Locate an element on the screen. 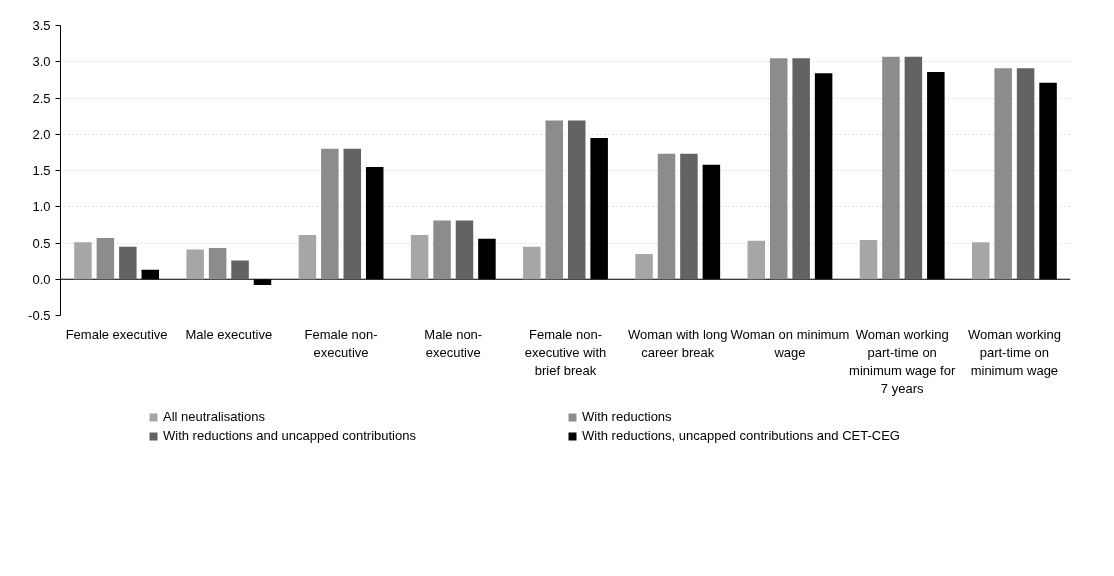 The image size is (1114, 576). x-tick-label: Female non-executive with brief break is located at coordinates (565, 352).